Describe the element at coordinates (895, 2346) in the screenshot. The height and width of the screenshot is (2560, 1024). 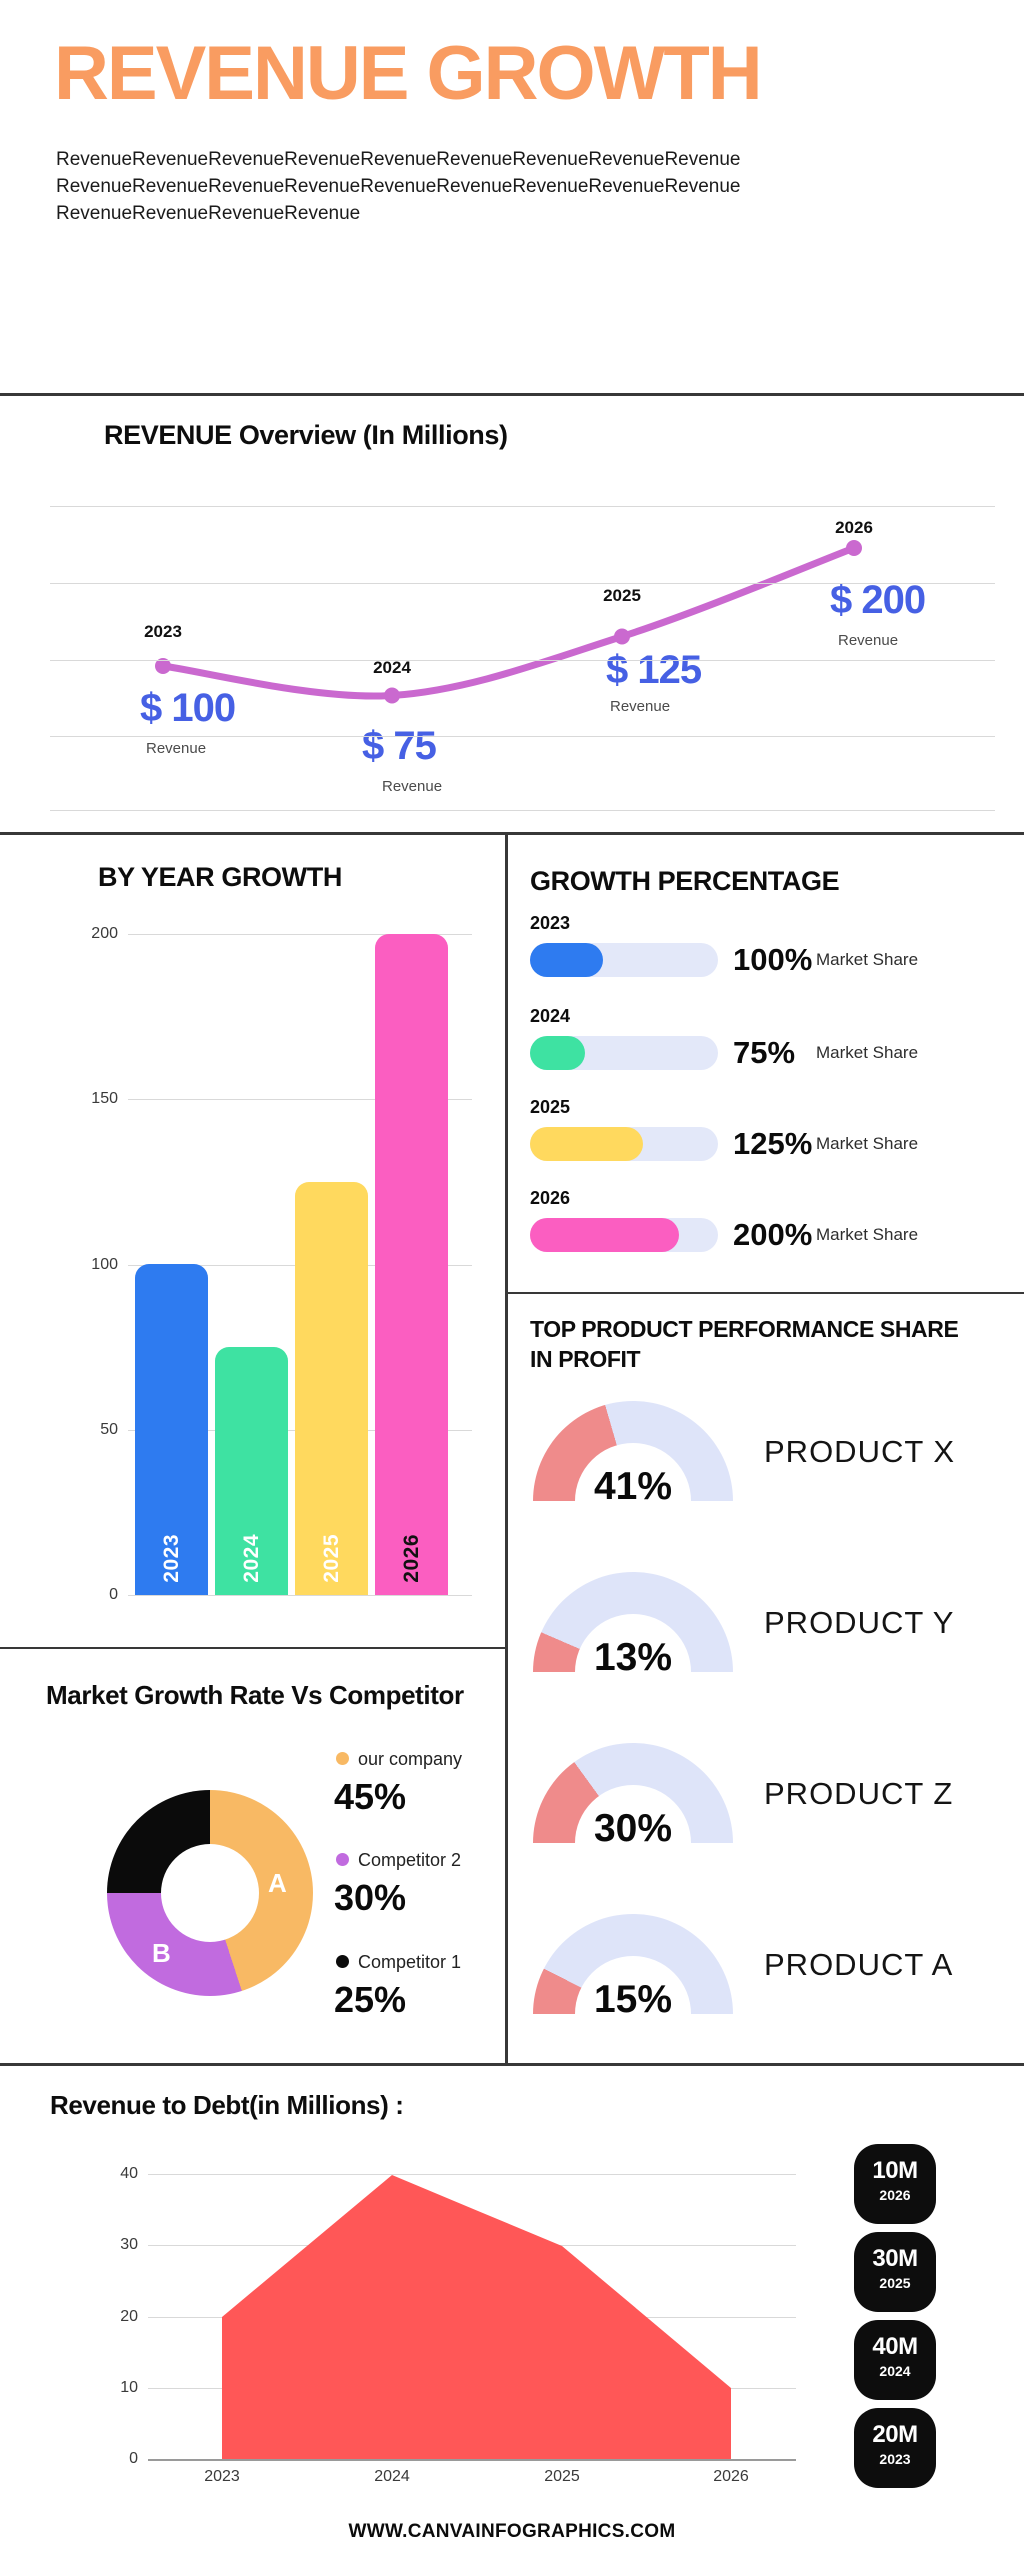
I see `badge-value: 40M` at that location.